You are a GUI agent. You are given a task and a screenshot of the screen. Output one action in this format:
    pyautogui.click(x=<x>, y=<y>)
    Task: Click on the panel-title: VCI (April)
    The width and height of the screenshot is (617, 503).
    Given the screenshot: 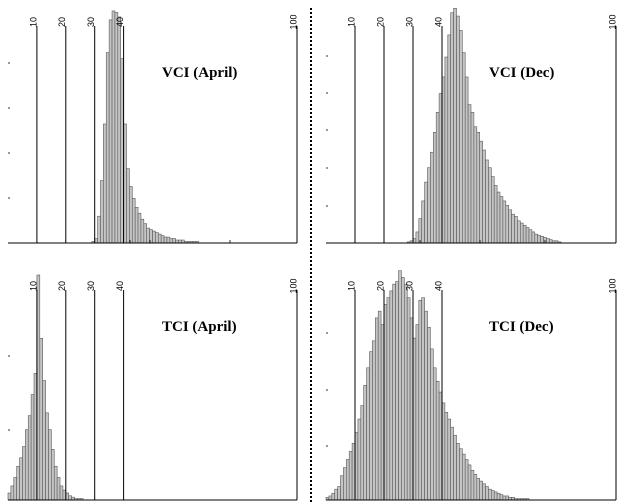 What is the action you would take?
    pyautogui.click(x=199, y=73)
    